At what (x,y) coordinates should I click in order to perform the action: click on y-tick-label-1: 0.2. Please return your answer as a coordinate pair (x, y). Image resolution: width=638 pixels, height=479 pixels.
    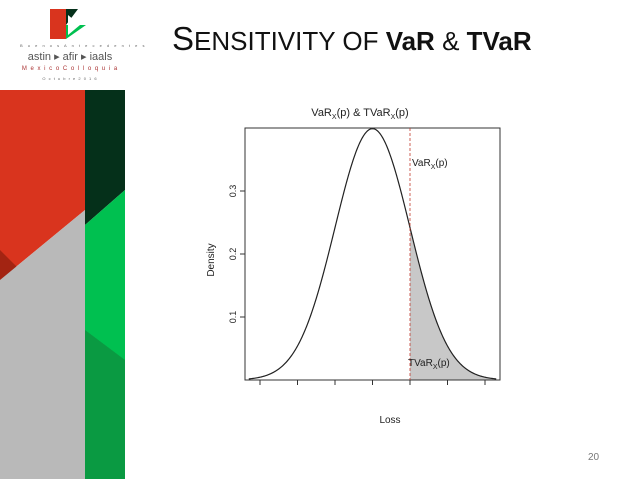
    Looking at the image, I should click on (233, 254).